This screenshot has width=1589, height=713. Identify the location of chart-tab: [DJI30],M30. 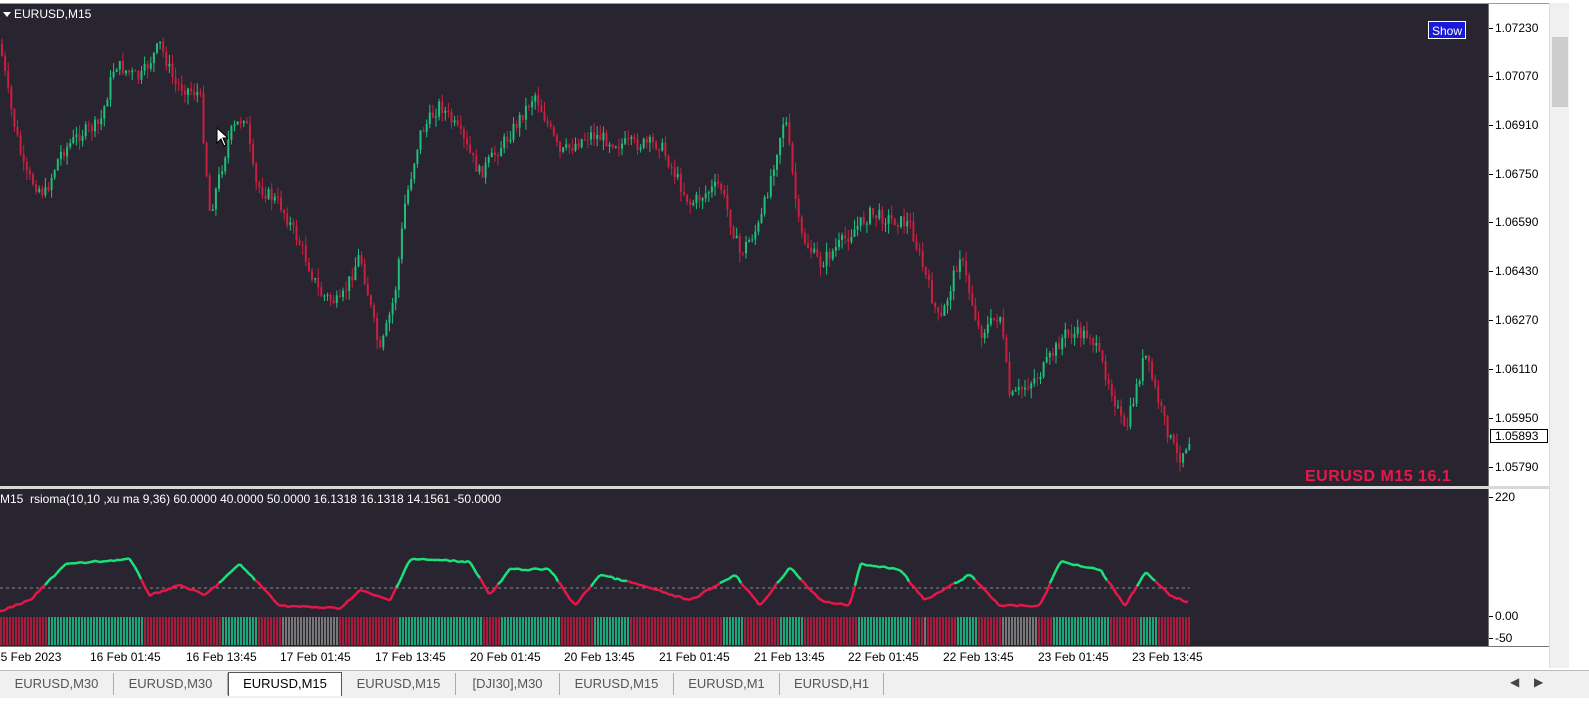
(508, 684).